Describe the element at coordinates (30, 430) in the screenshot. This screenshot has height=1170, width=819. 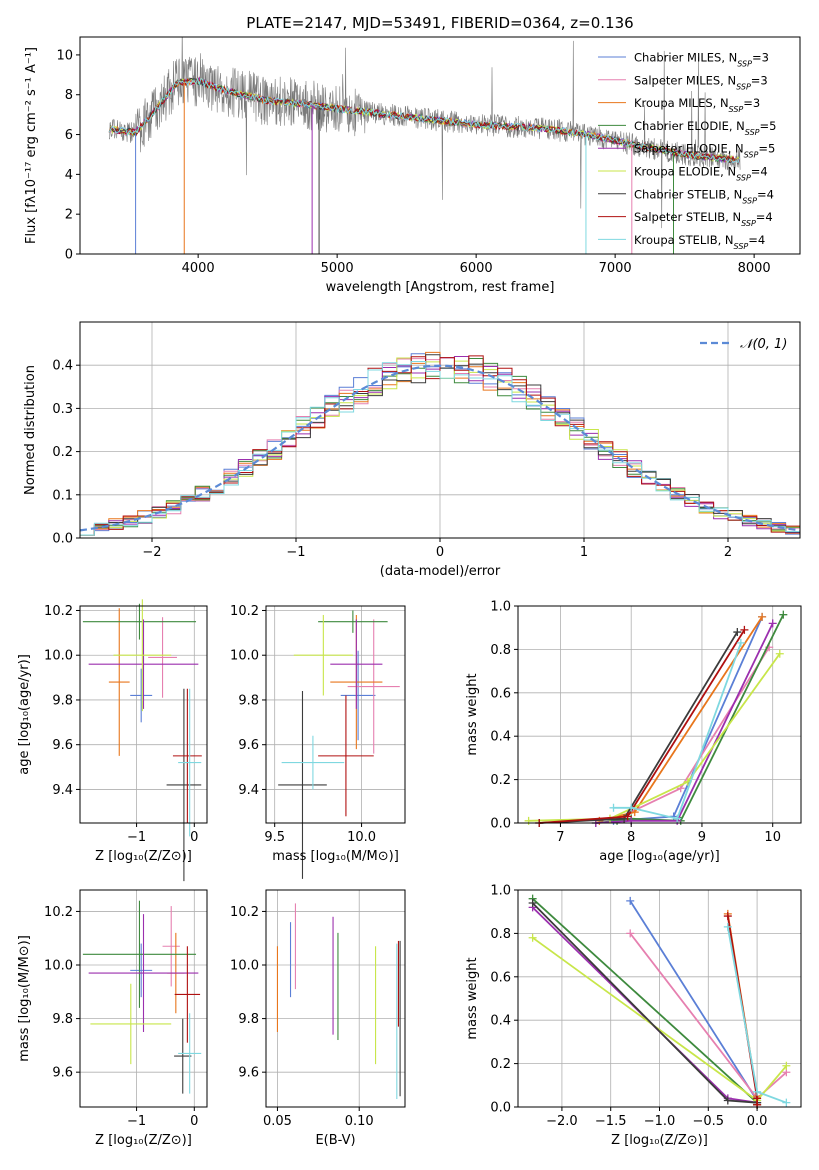
I see `residuals-ylabel: Normed distribution` at that location.